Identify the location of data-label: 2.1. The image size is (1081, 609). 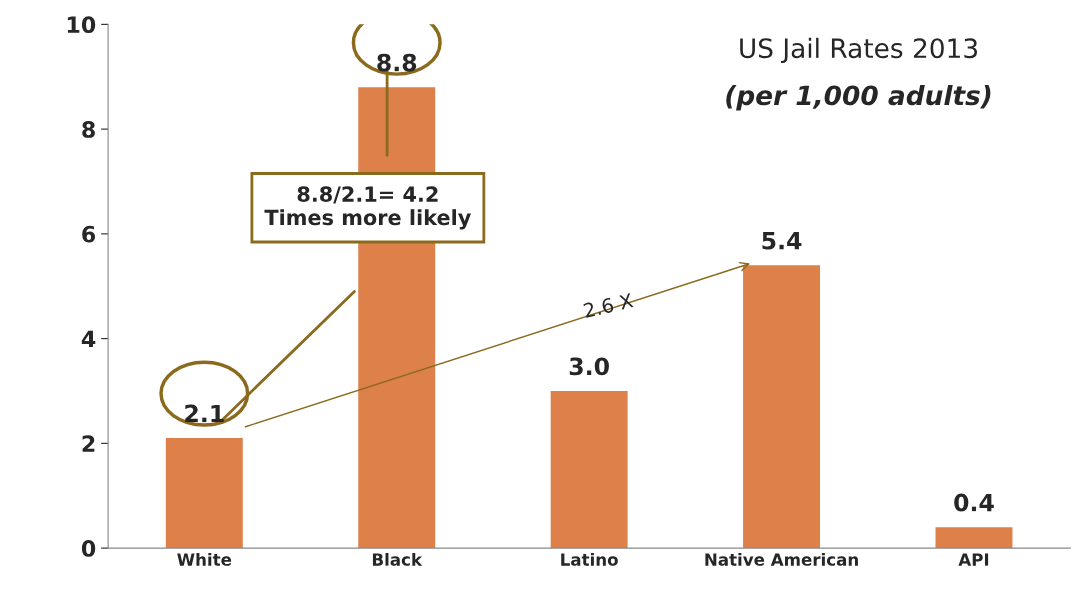
(204, 413).